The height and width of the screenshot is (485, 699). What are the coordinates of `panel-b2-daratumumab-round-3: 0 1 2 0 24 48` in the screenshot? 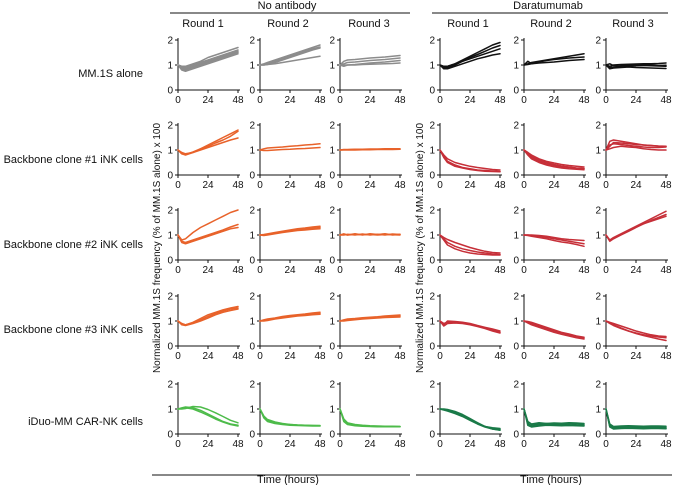 It's located at (633, 241).